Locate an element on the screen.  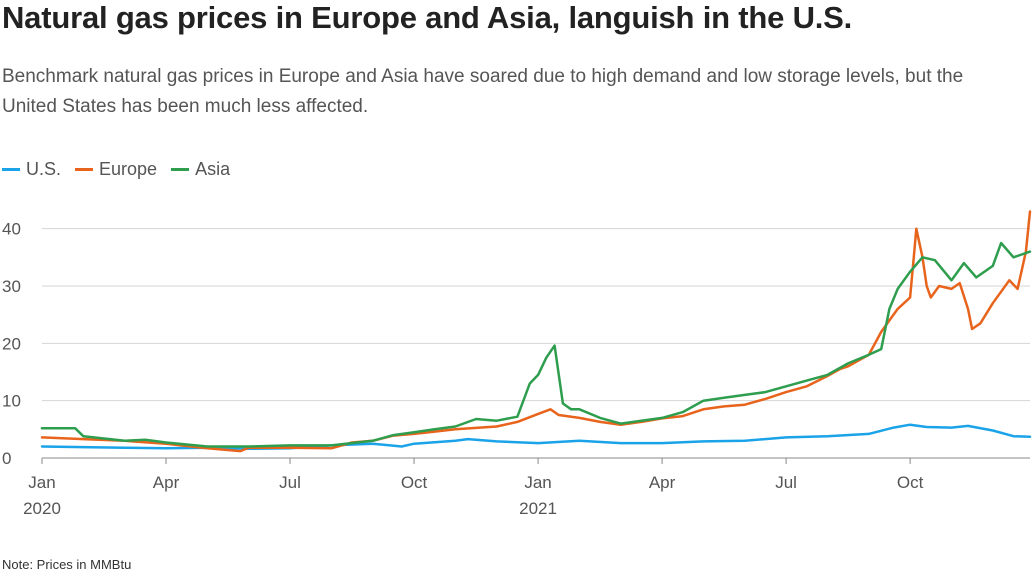
legend-item-us: U.S. is located at coordinates (31, 169).